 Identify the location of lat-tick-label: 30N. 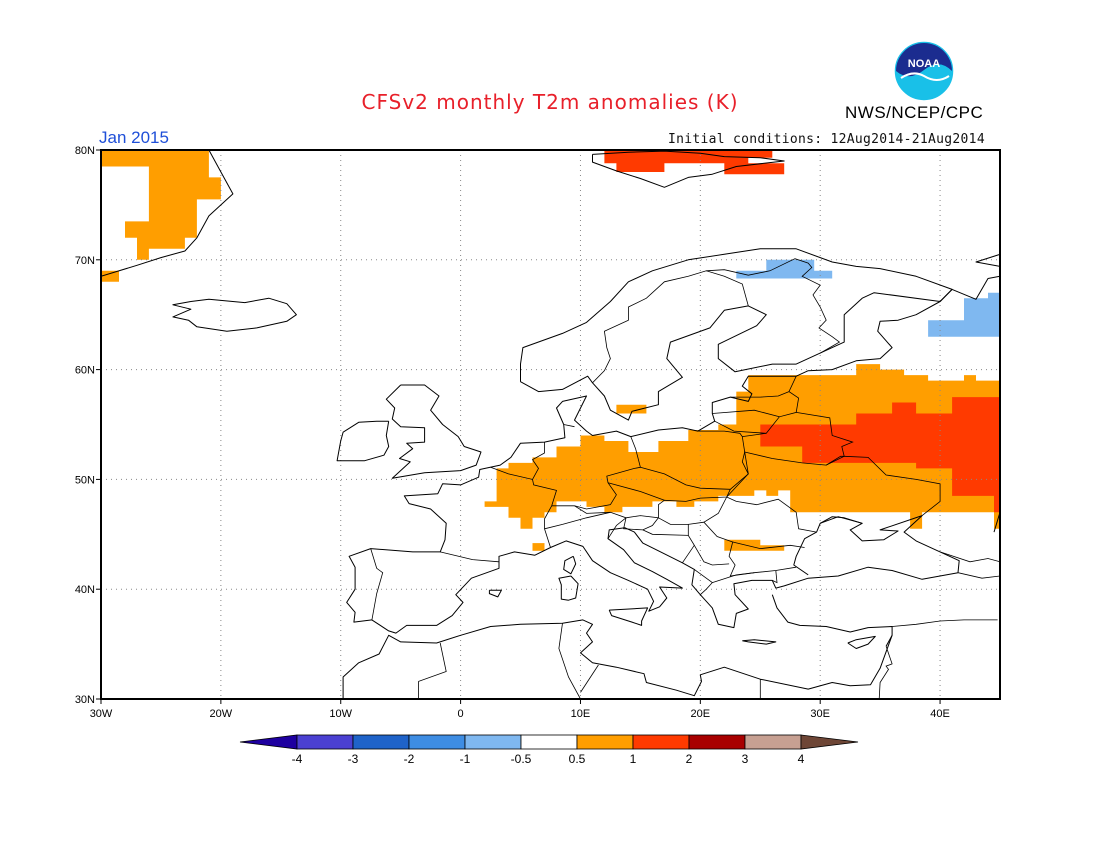
(85, 700).